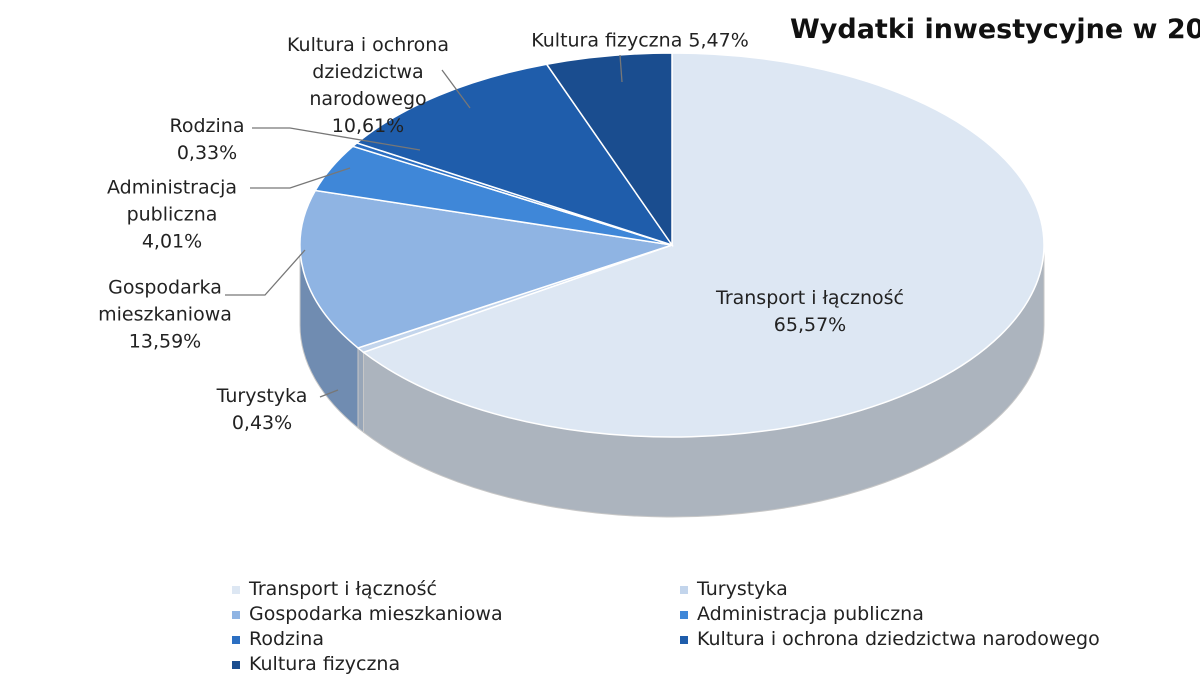  I want to click on data-label: Kultura fizyczna 5,47%, so click(640, 41).